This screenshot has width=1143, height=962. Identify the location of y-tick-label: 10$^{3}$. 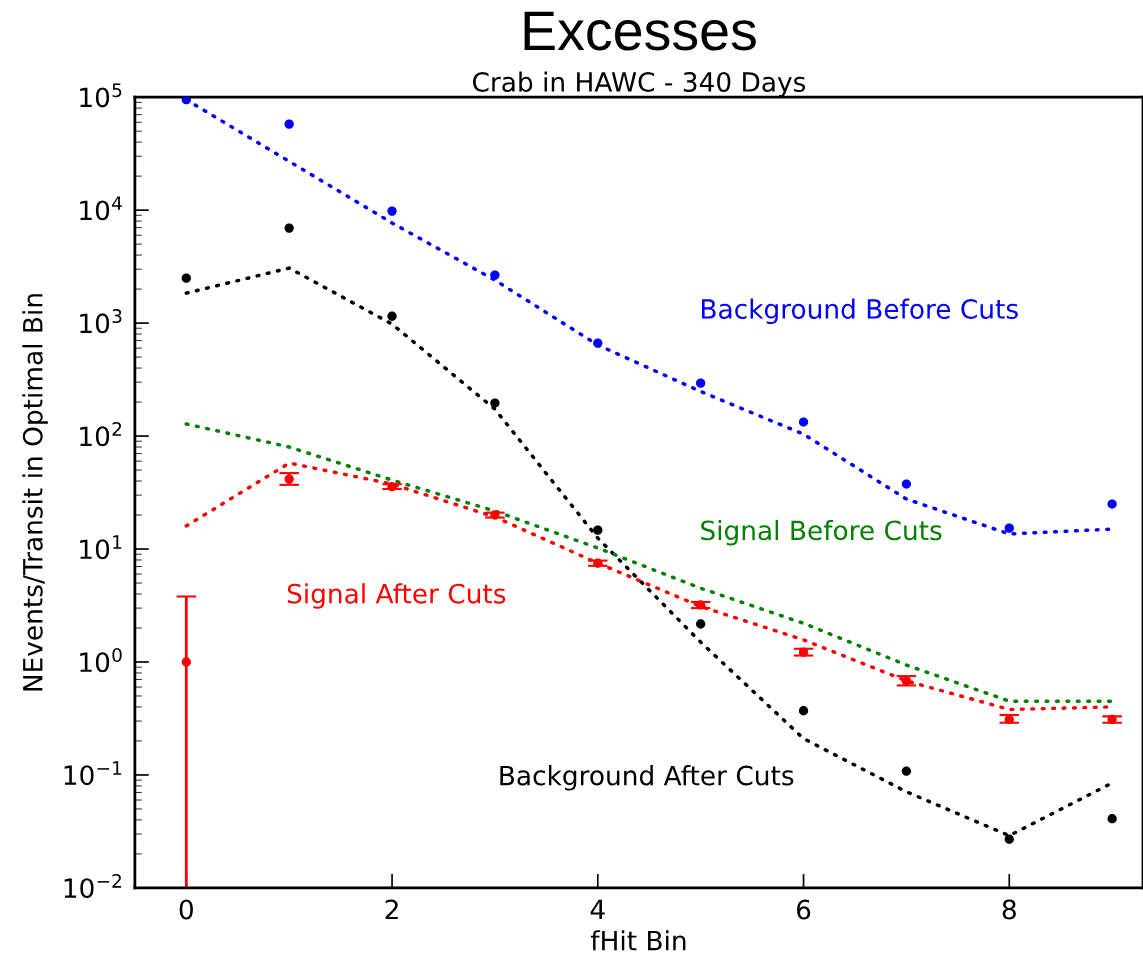
(101, 321).